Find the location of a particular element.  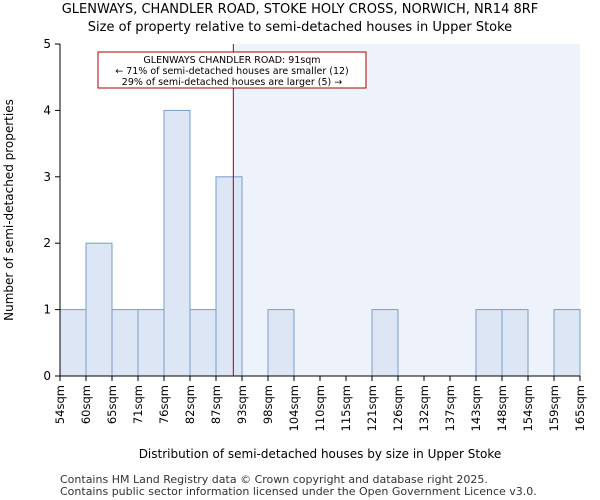

x-tick-label: 148sqm is located at coordinates (502, 408).